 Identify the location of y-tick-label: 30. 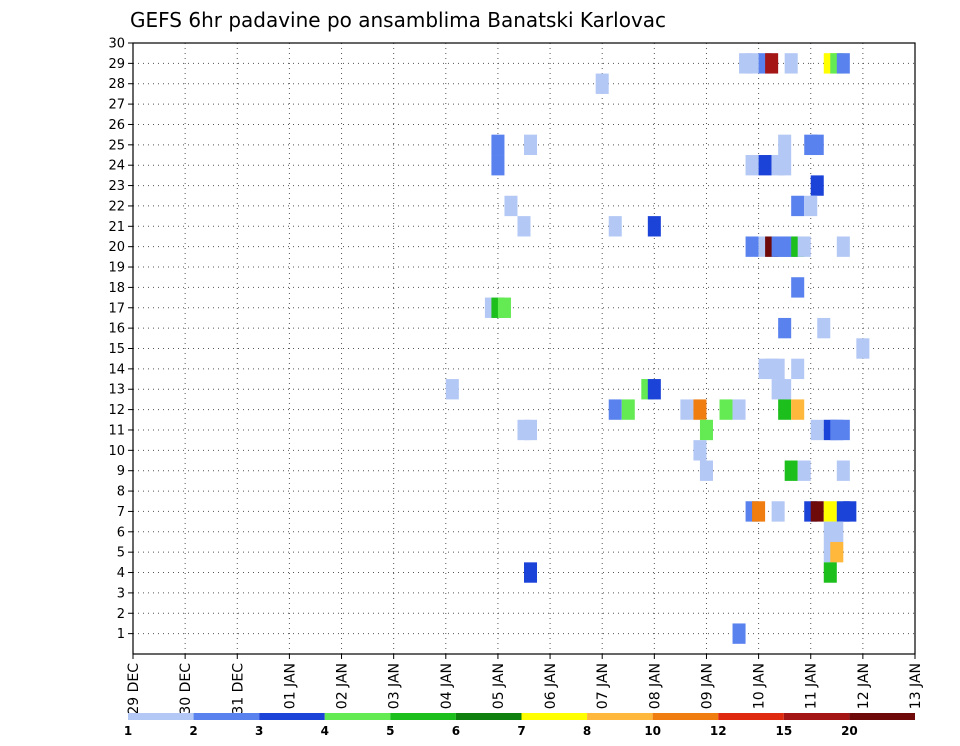
(116, 44).